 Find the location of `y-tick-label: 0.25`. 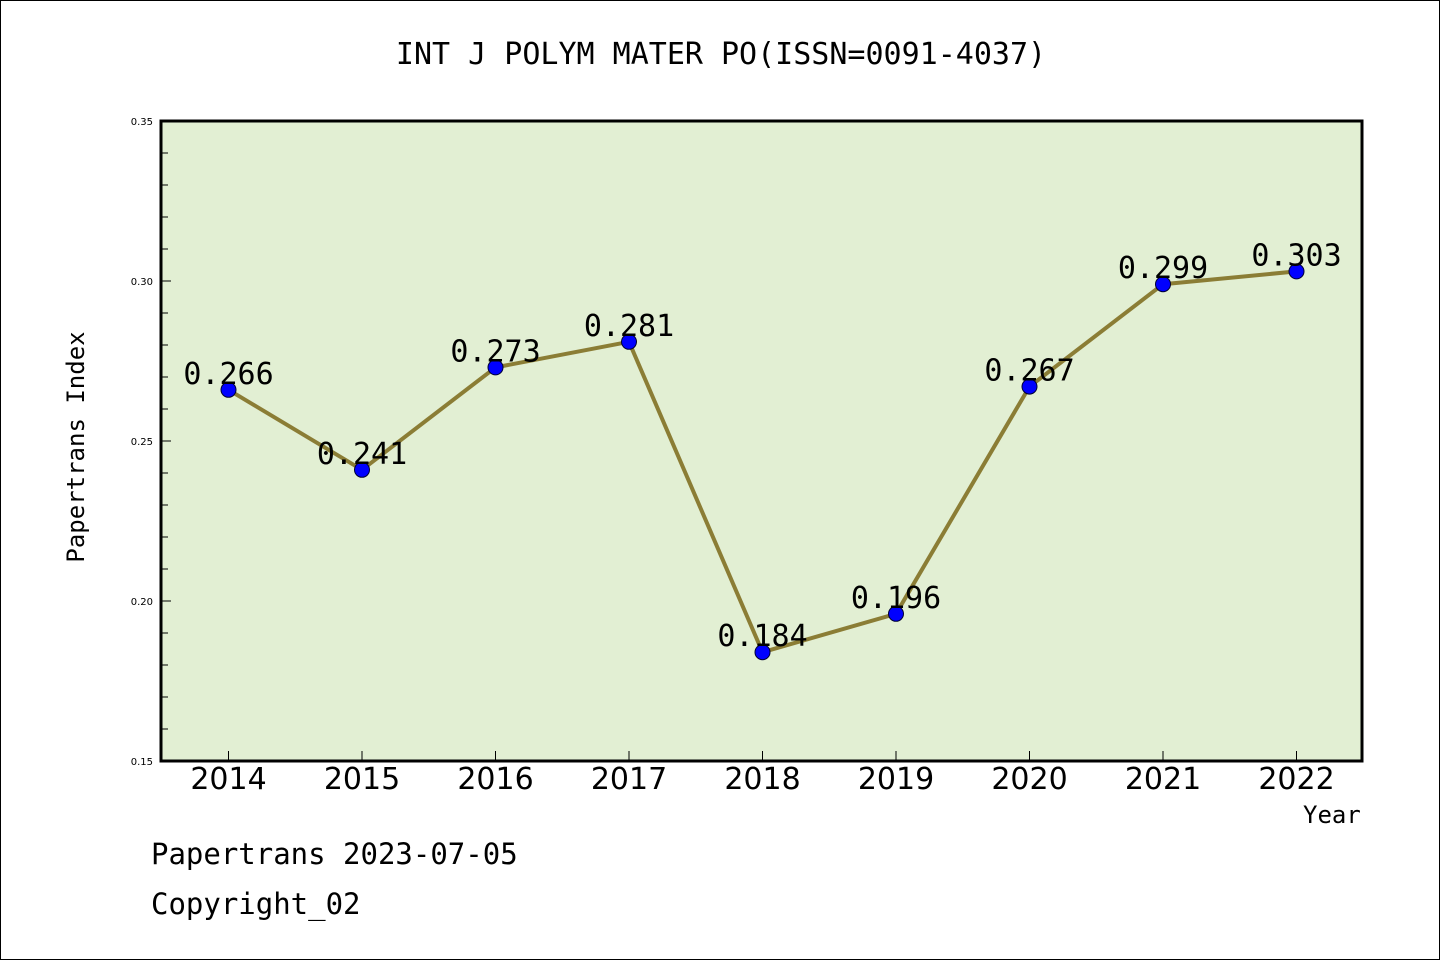

y-tick-label: 0.25 is located at coordinates (142, 442).